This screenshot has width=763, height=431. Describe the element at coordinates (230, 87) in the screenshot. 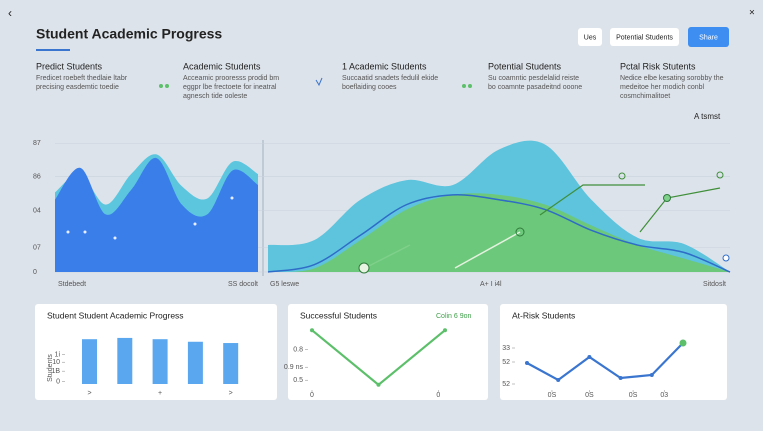

I see `summary-line: eggpr lbe frectoete for ineatral` at that location.